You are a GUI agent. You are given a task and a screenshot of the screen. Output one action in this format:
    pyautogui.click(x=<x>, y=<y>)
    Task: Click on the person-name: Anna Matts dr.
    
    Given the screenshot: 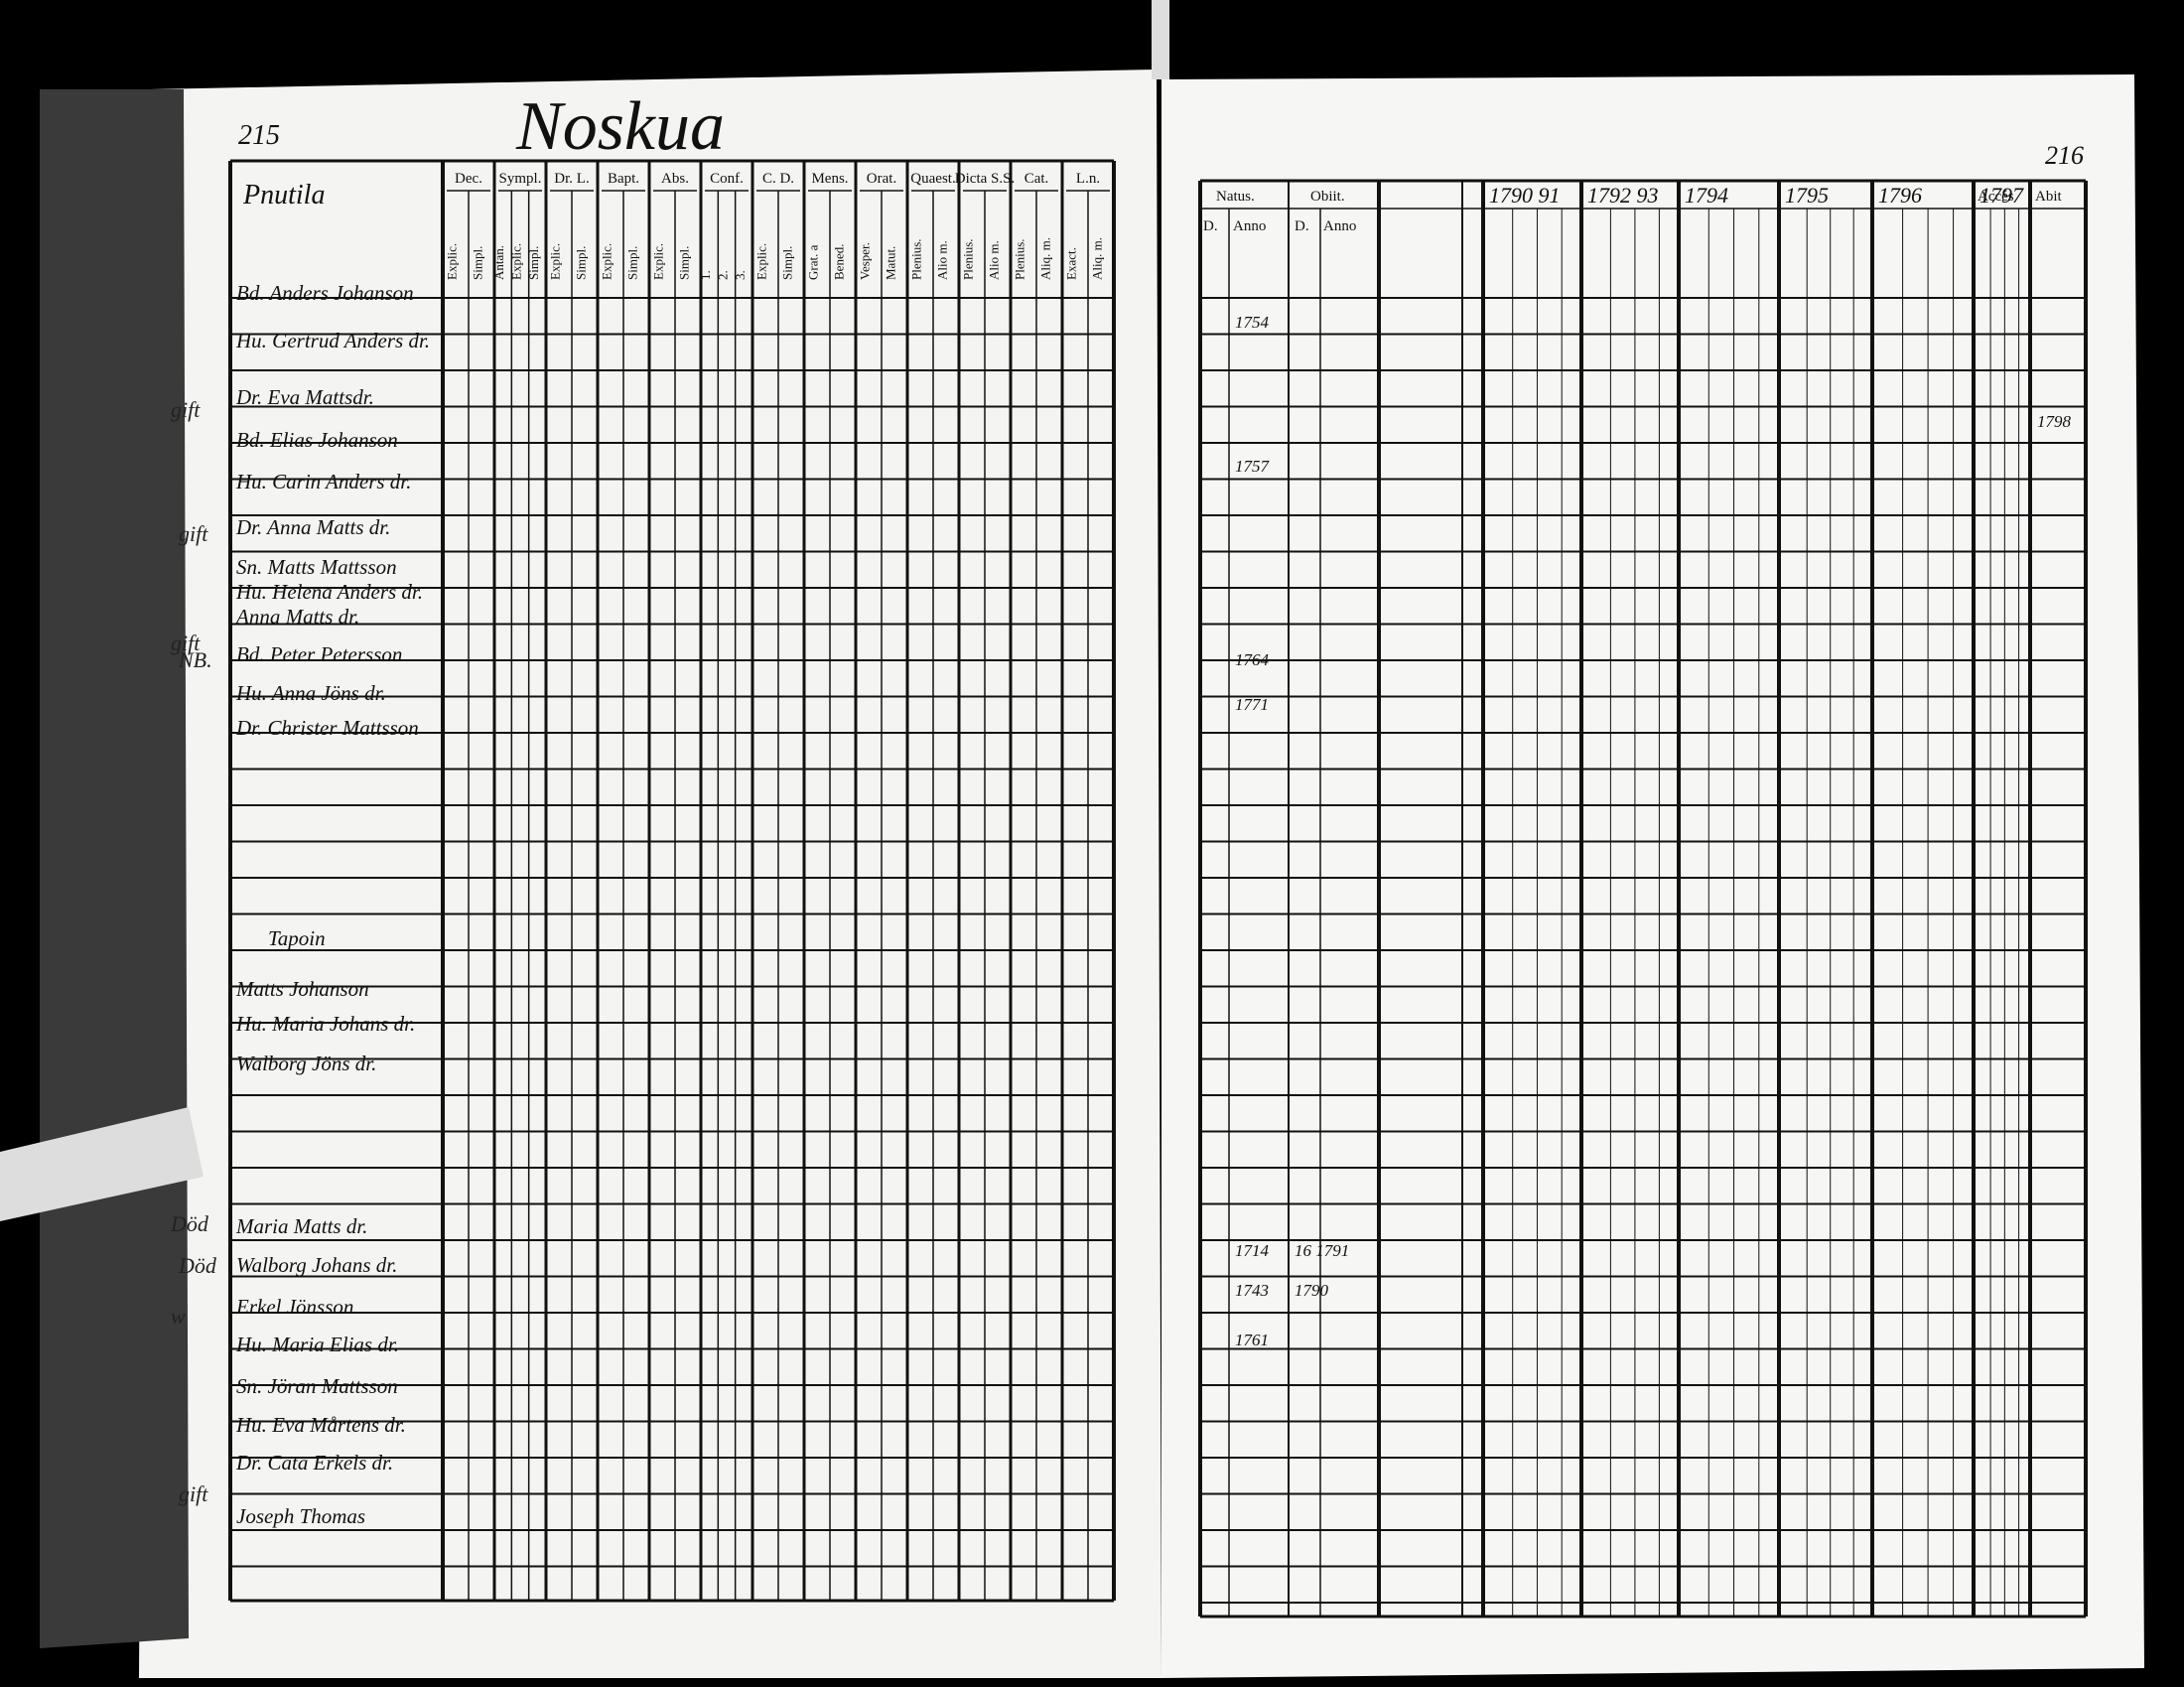 What is the action you would take?
    pyautogui.click(x=296, y=617)
    